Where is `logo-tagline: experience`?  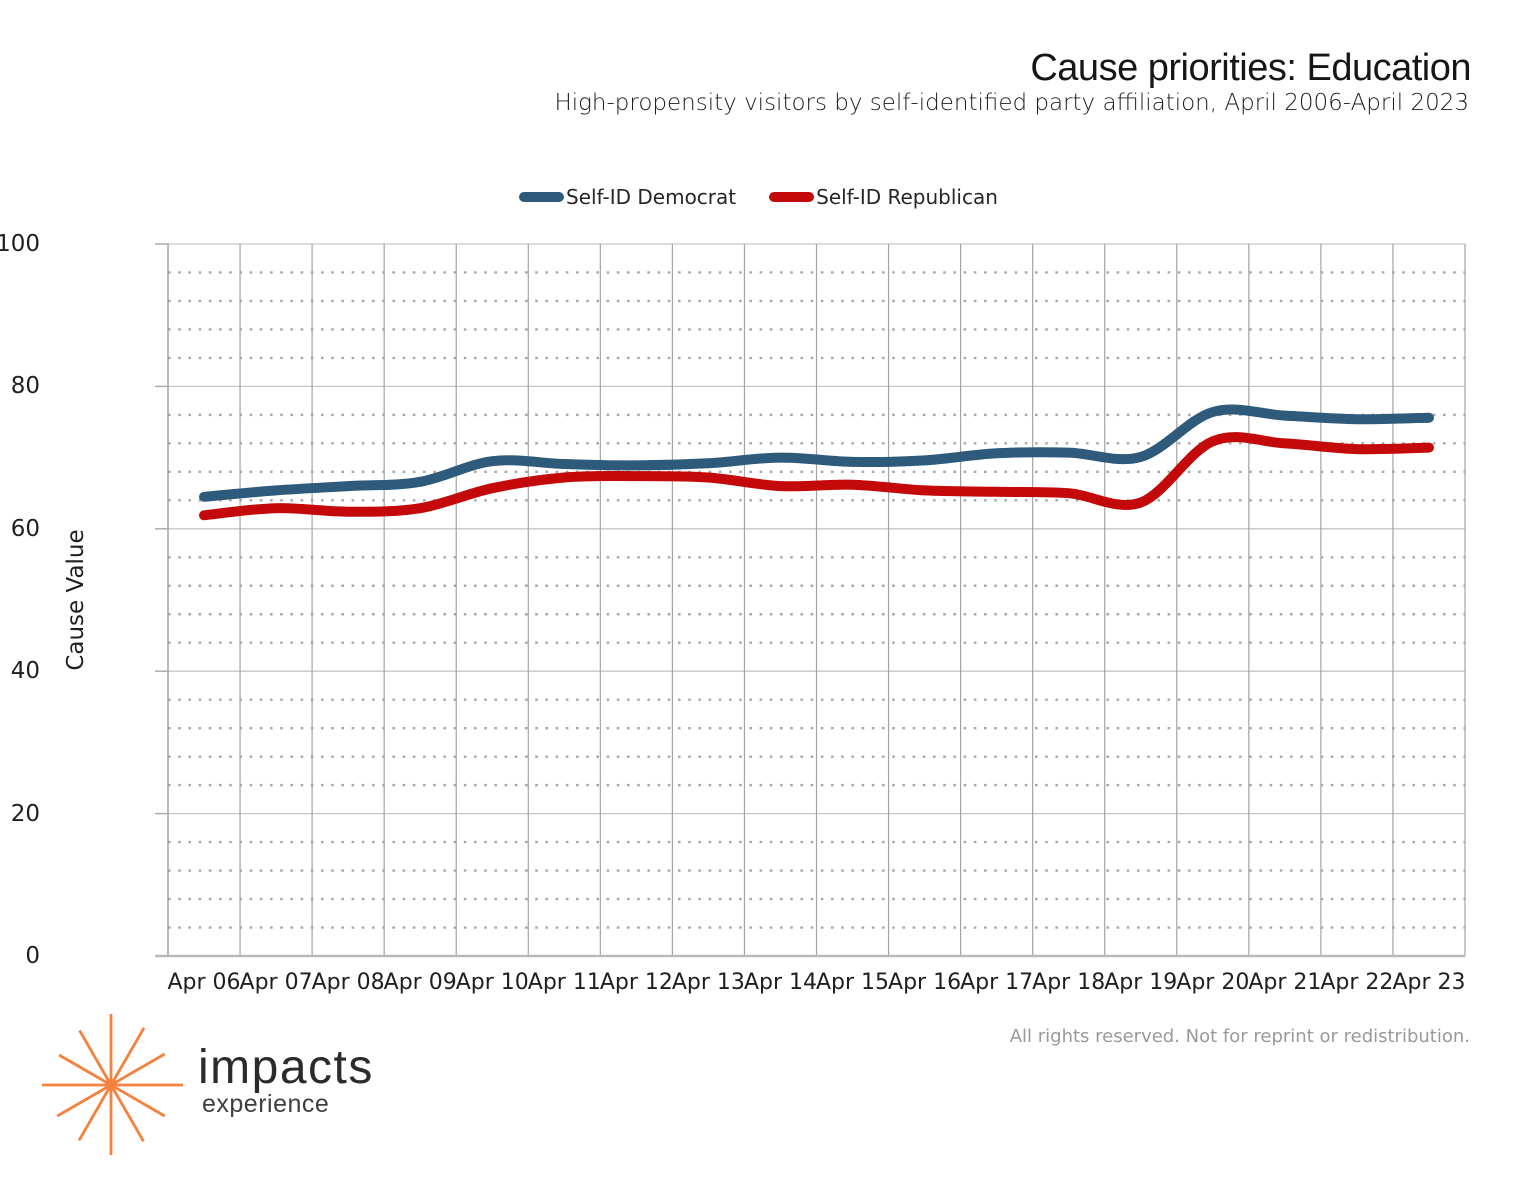 logo-tagline: experience is located at coordinates (266, 1104).